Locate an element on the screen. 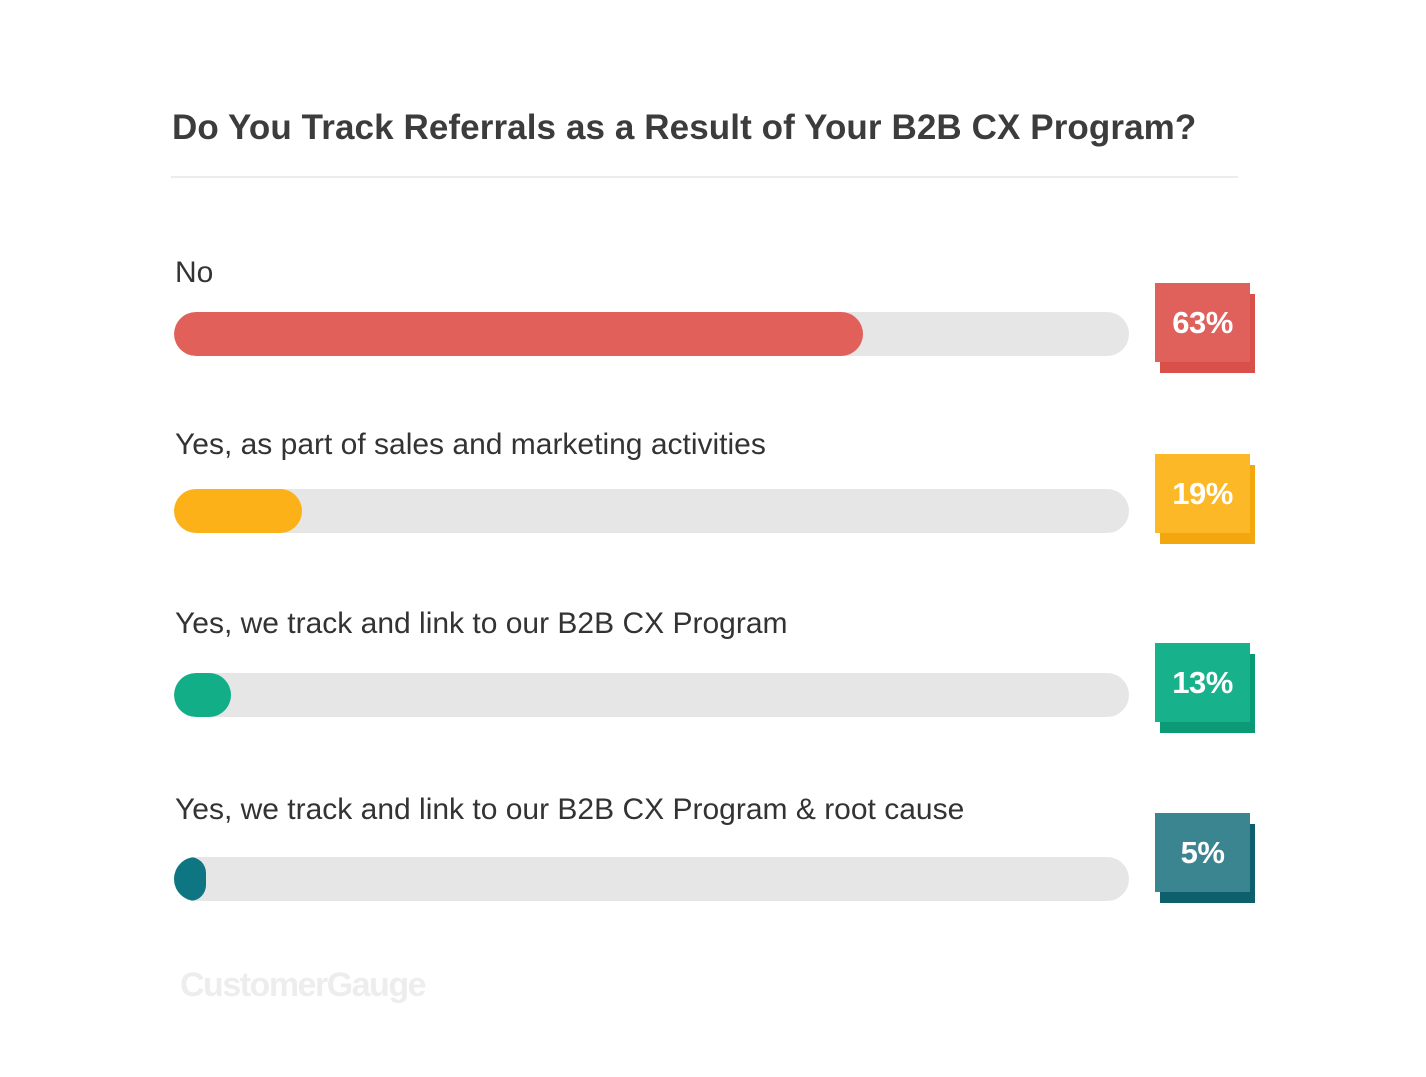  value-badge: 13% is located at coordinates (1205, 688).